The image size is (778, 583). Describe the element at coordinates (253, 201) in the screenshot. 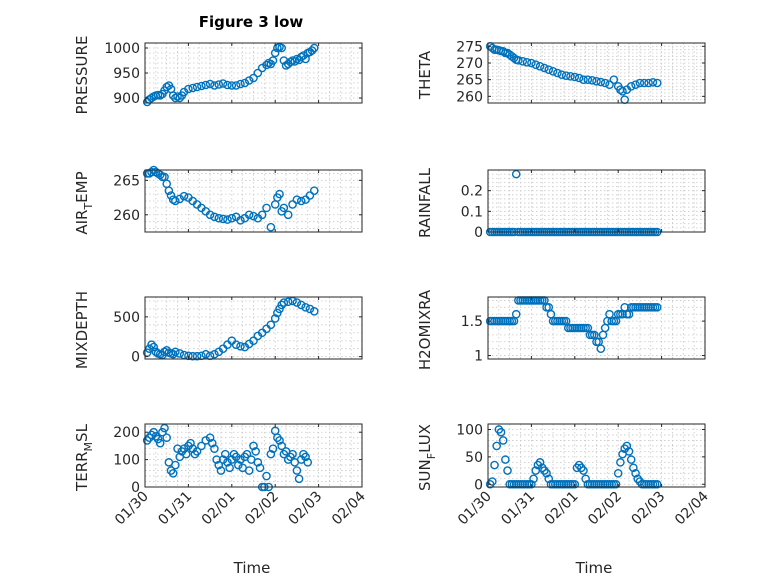

I see `panel-2-axes` at that location.